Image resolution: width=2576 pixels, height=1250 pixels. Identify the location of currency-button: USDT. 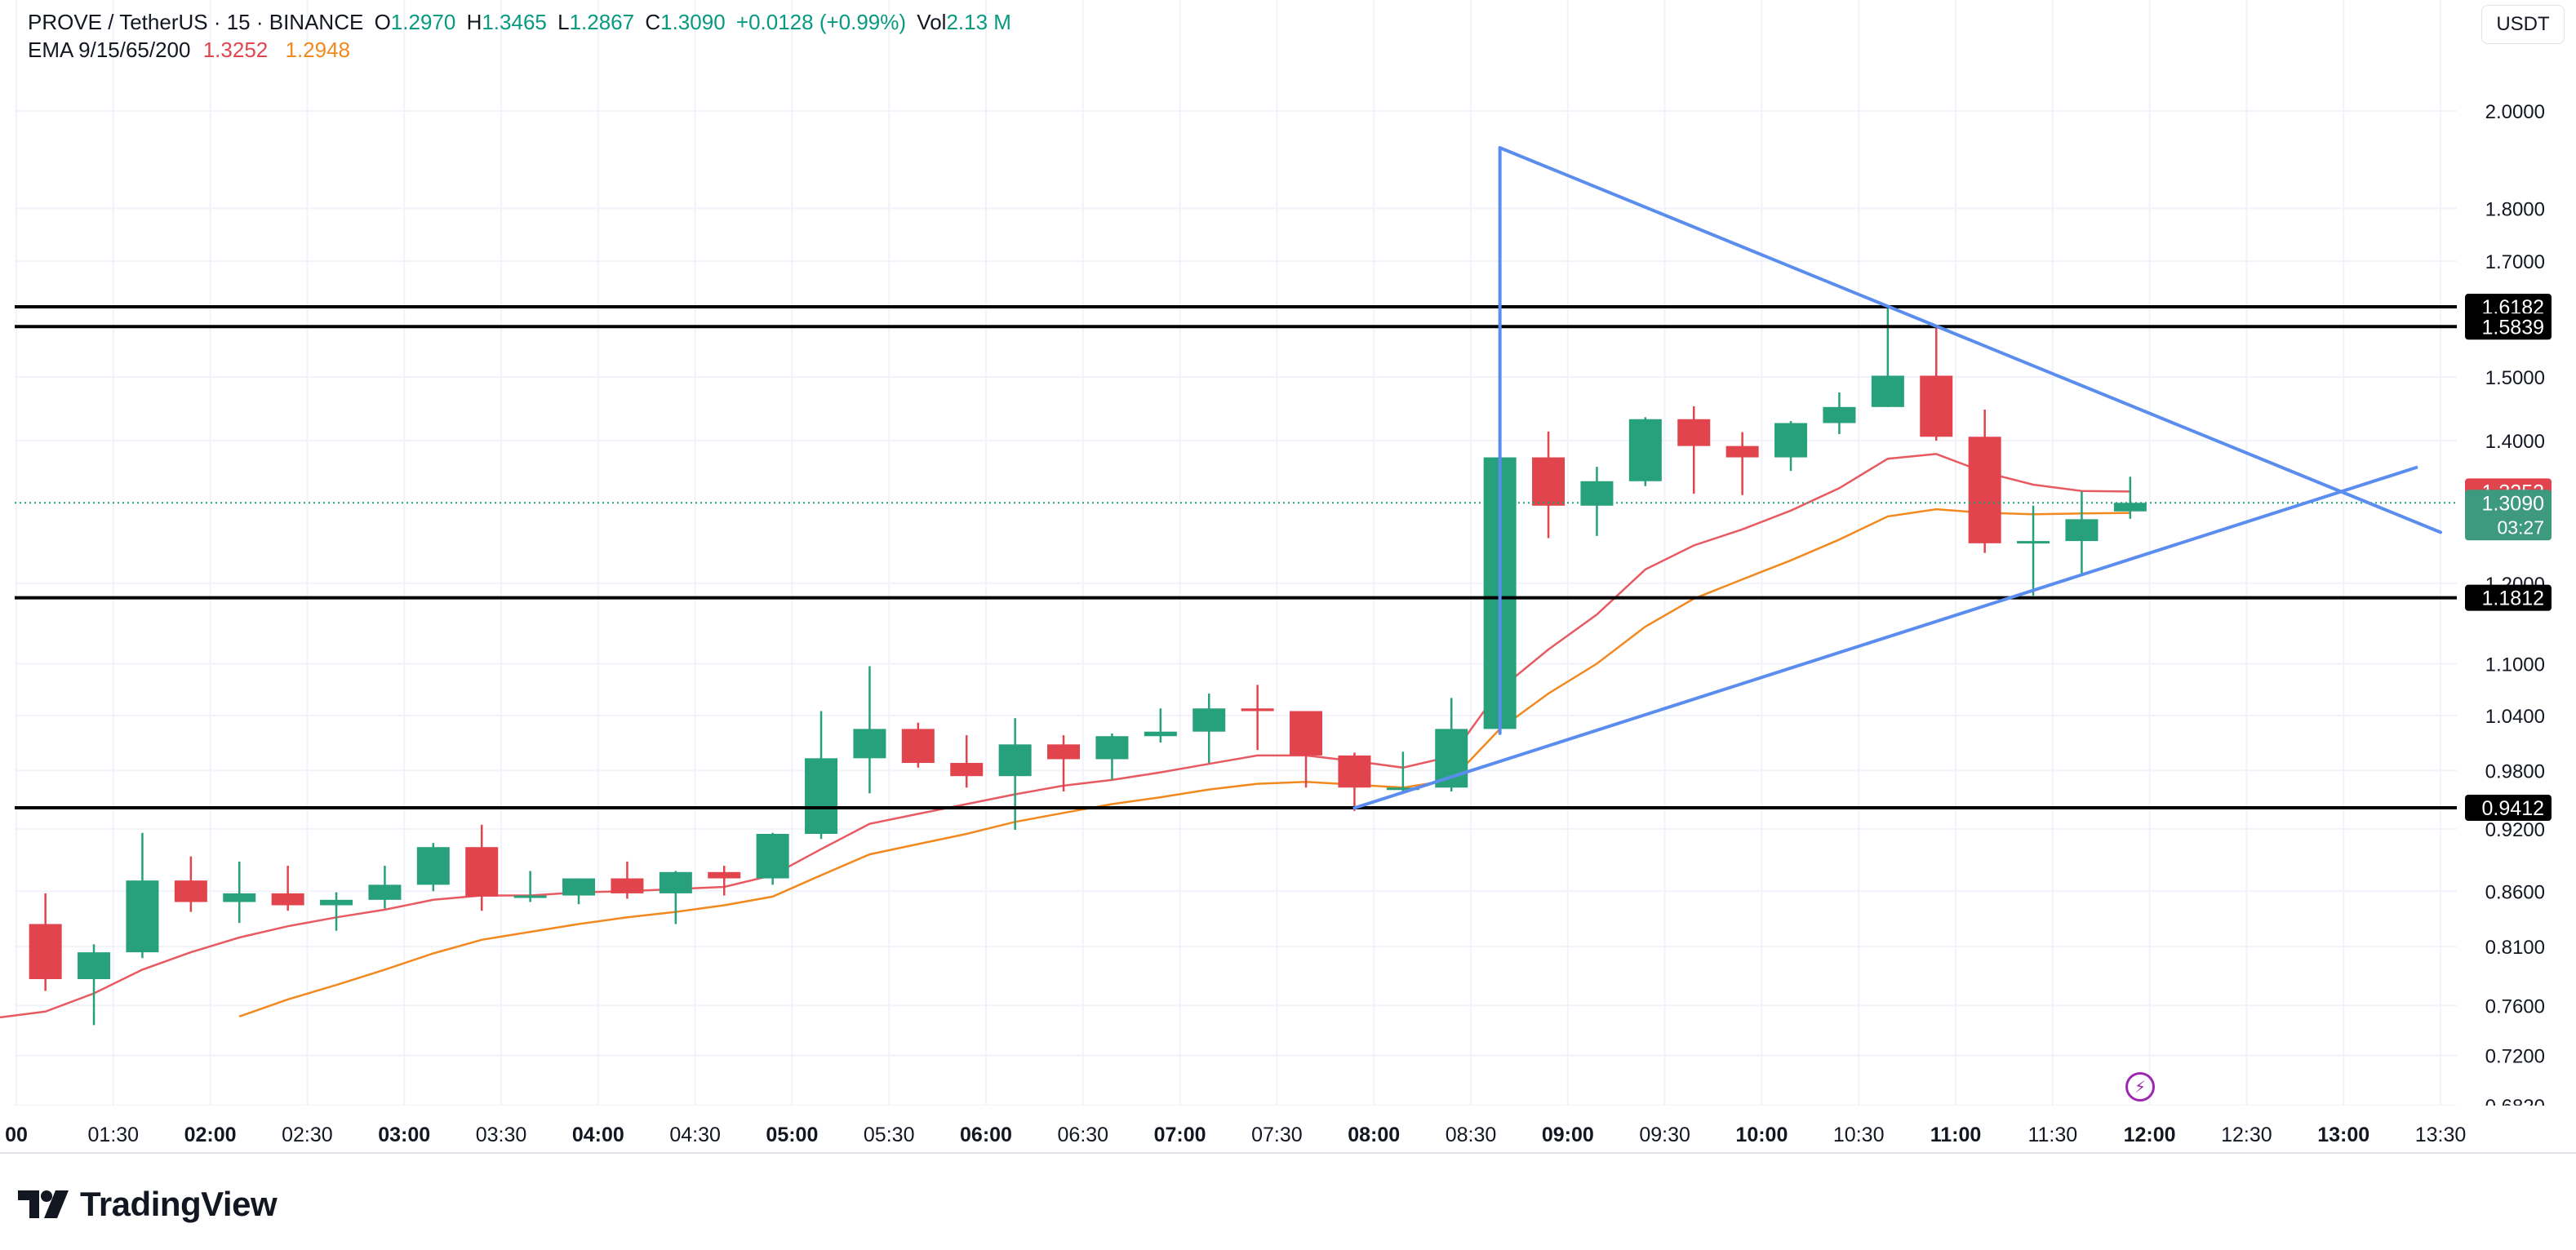
(2523, 24).